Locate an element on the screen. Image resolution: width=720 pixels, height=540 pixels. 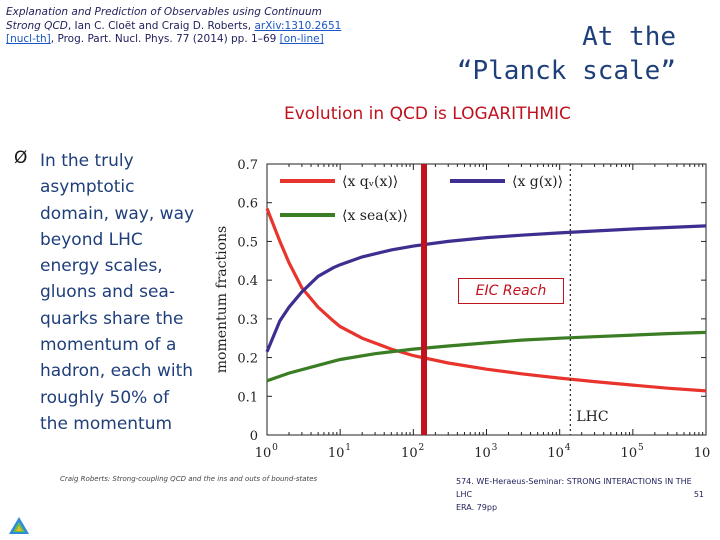
slide-number: 51 is located at coordinates (698, 494).